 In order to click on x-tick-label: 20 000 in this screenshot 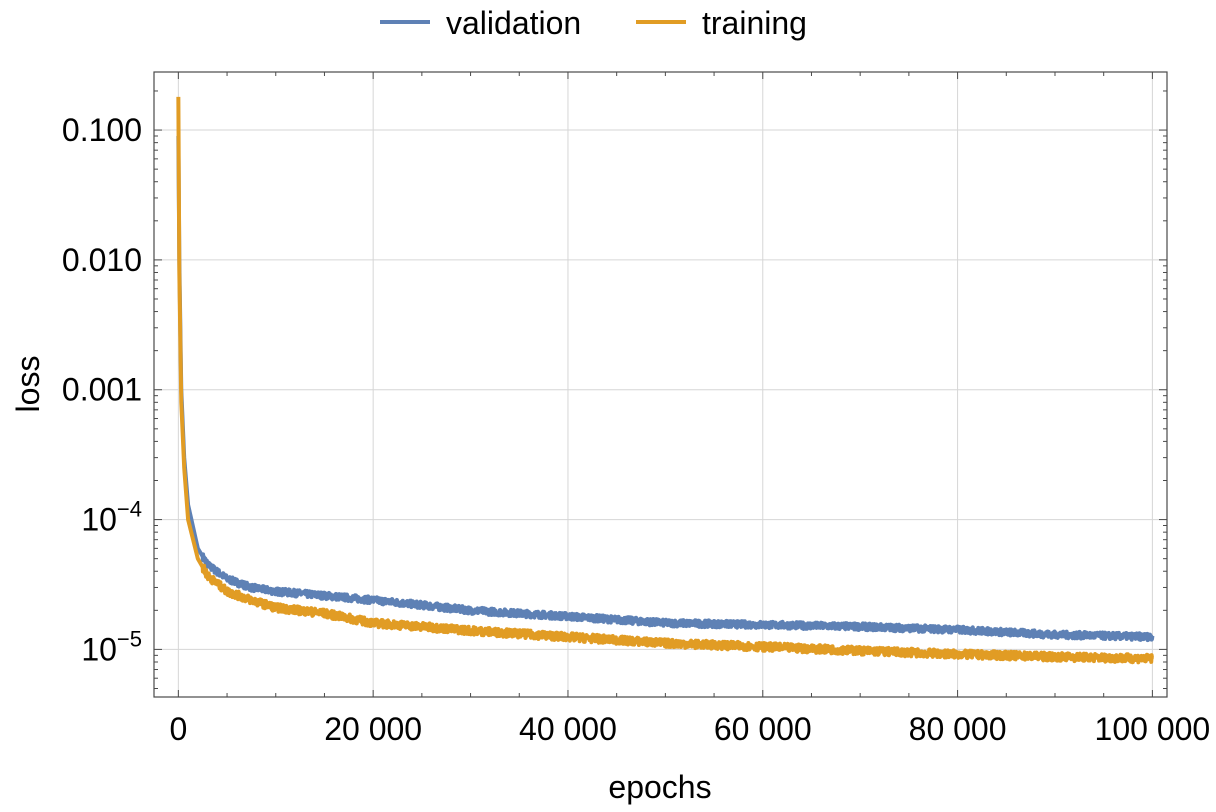, I will do `click(373, 729)`.